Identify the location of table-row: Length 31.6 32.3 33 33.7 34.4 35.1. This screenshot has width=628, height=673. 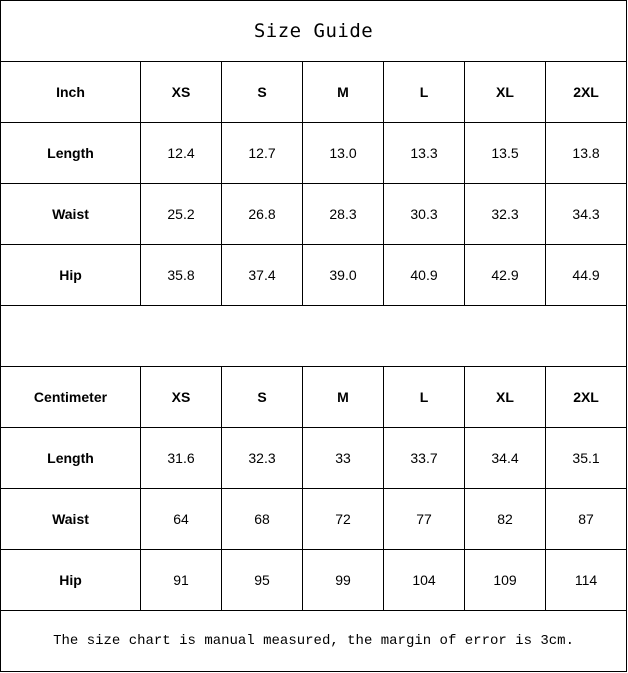
(314, 458).